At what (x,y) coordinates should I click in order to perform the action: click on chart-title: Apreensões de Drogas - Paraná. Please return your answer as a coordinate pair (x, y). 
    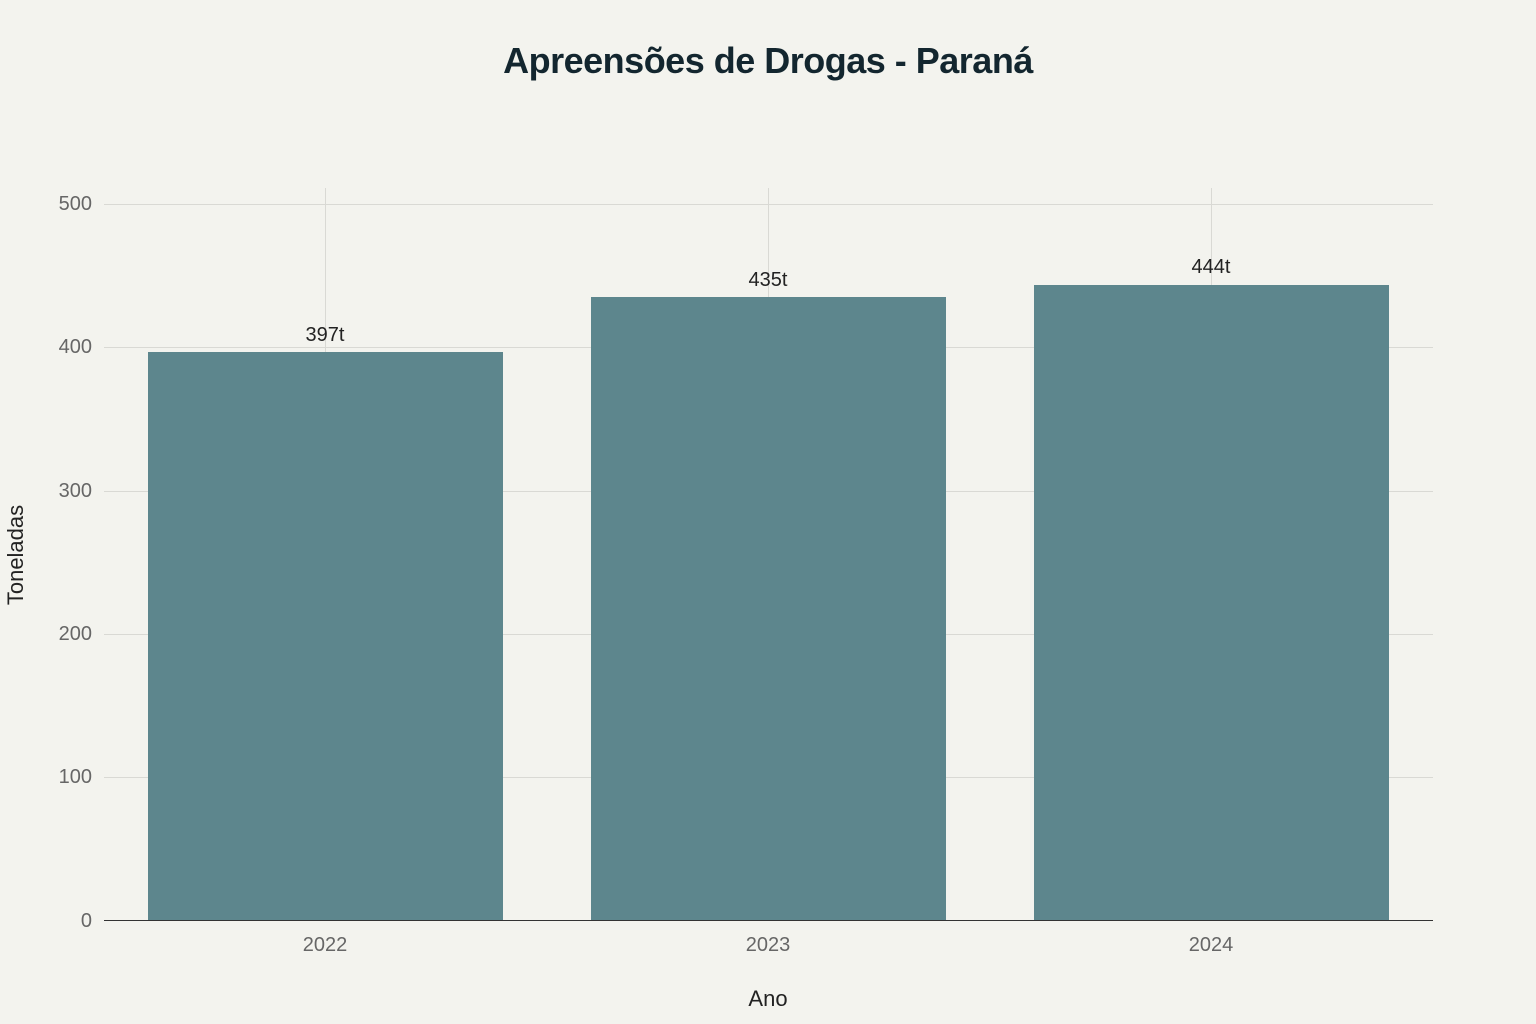
    Looking at the image, I should click on (768, 60).